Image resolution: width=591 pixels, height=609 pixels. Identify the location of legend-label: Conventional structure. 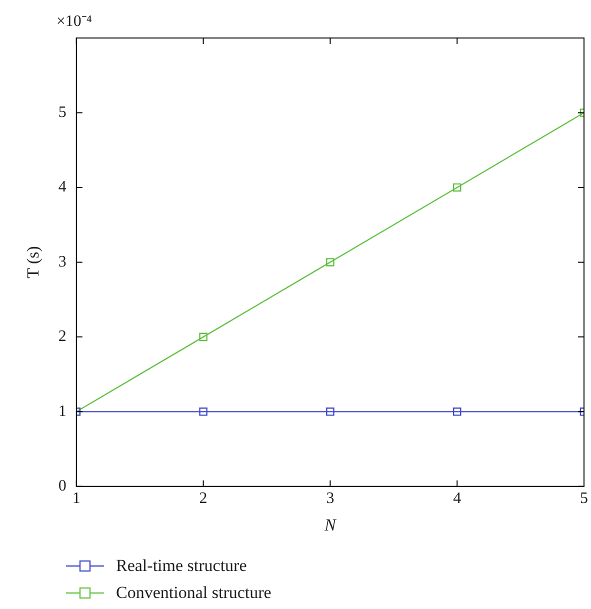
(194, 592).